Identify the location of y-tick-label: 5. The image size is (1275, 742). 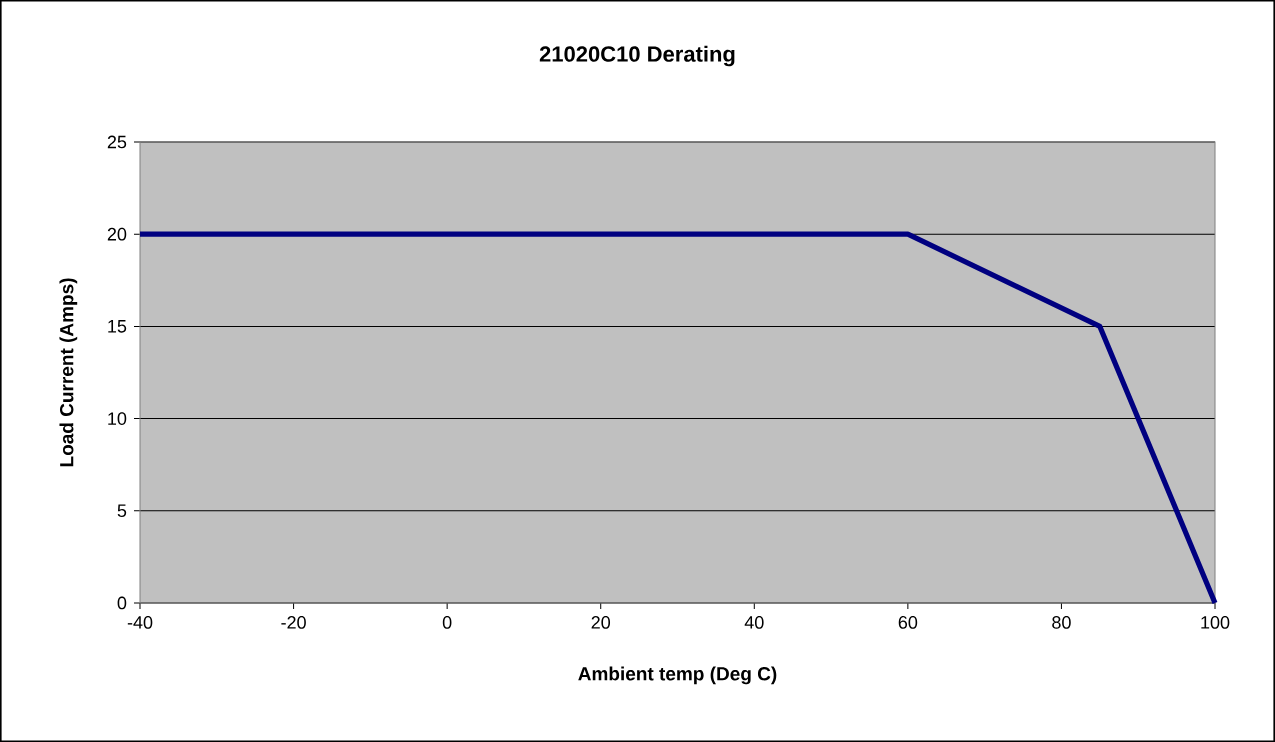
(122, 511).